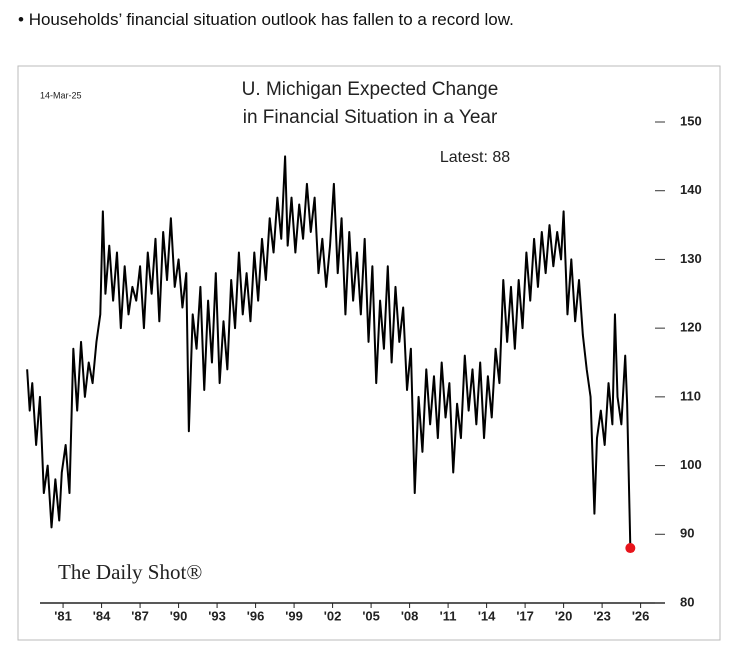 This screenshot has width=732, height=651. What do you see at coordinates (691, 120) in the screenshot?
I see `y-tick-label: 150` at bounding box center [691, 120].